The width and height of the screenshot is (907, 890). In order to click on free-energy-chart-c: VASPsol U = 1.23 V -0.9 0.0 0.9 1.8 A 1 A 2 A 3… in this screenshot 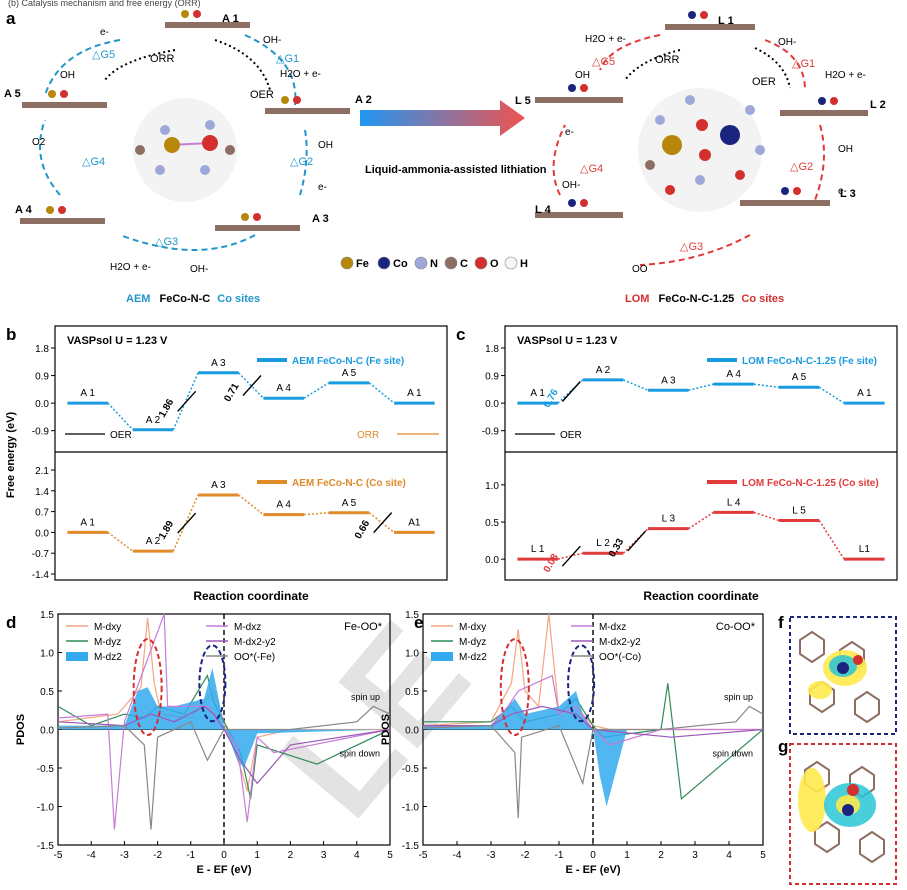, I will do `click(690, 464)`.